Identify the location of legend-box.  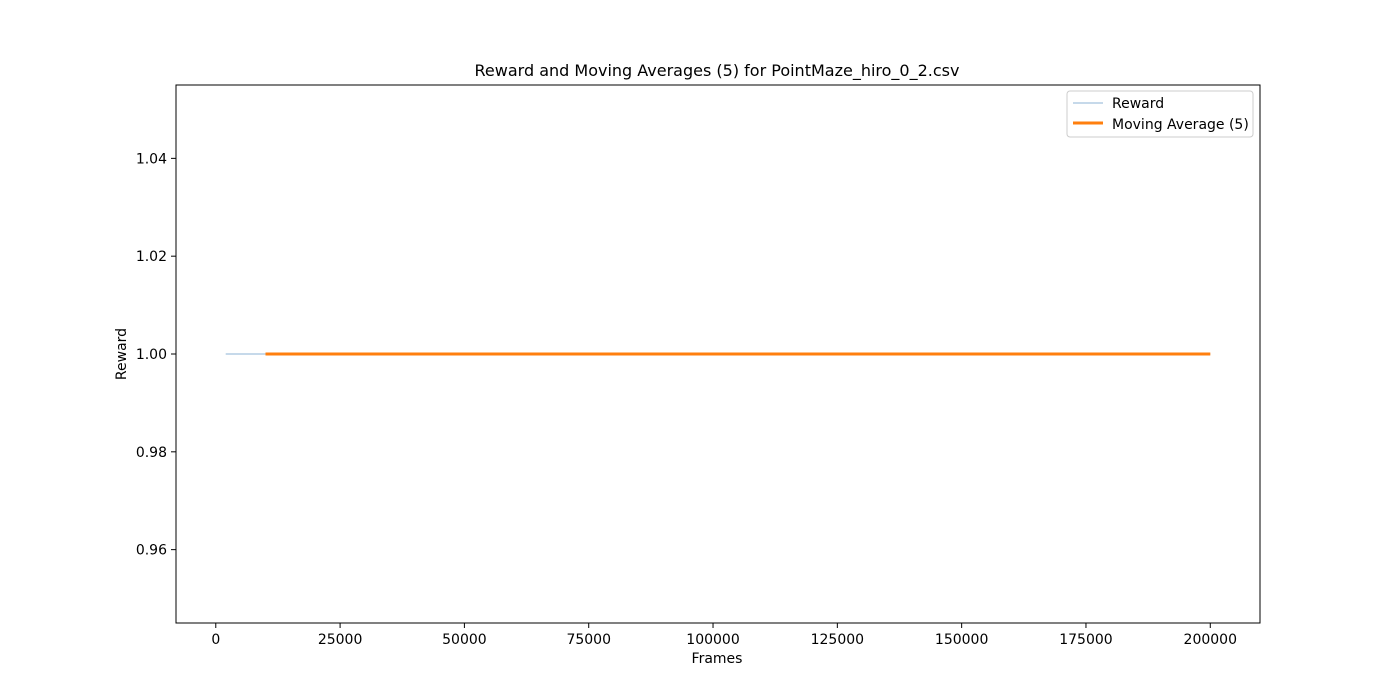
(1160, 114).